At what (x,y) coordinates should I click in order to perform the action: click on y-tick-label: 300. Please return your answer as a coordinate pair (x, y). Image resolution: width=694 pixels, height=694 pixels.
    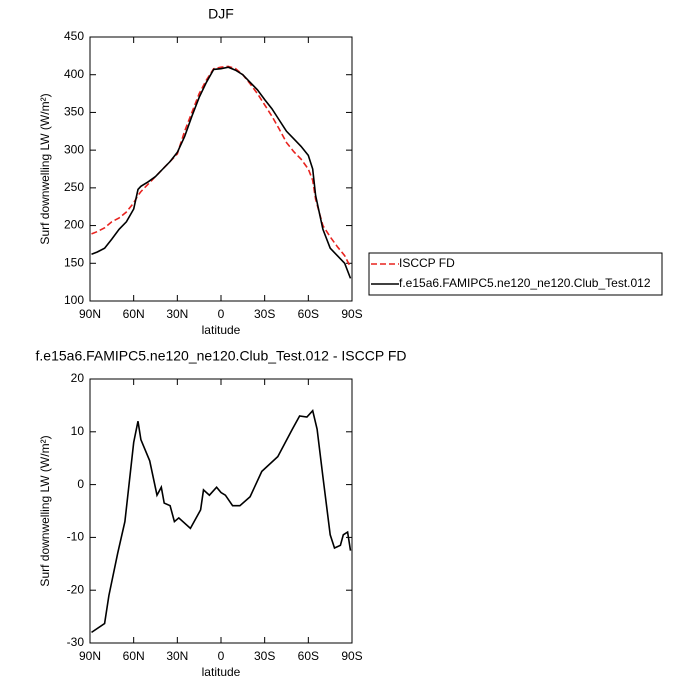
    Looking at the image, I should click on (74, 149).